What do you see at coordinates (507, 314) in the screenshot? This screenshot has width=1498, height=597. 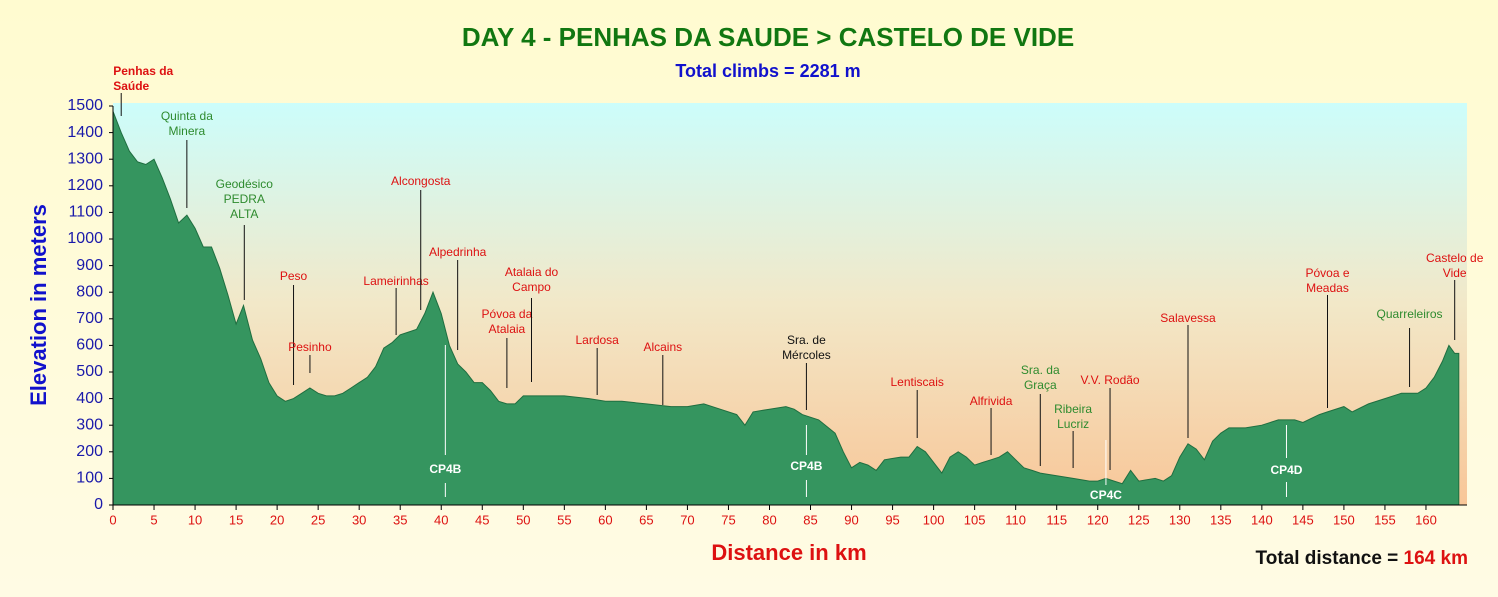 I see `annotation-label: Póvoa da` at bounding box center [507, 314].